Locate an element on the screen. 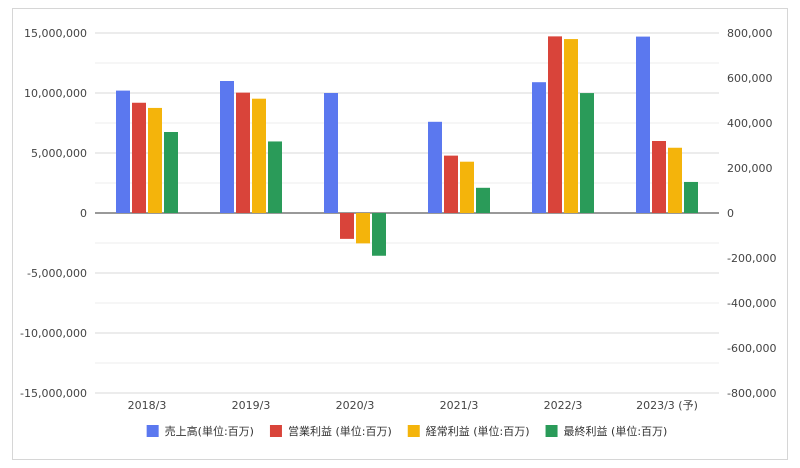  category-label: 2022/3 is located at coordinates (563, 405).